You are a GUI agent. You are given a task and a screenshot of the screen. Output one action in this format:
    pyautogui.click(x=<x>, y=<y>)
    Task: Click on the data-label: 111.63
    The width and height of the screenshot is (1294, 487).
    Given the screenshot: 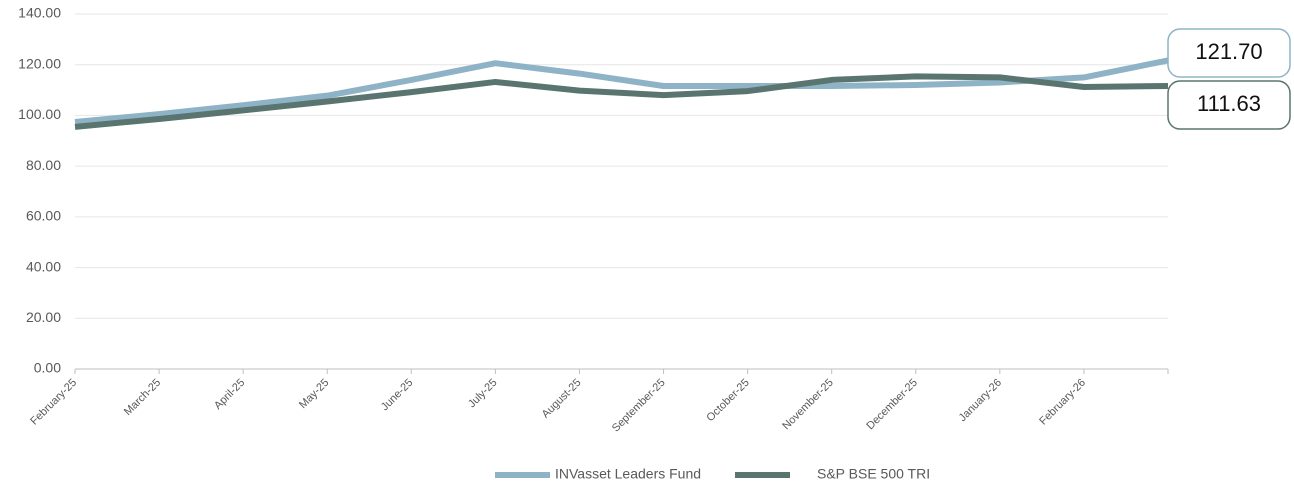 What is the action you would take?
    pyautogui.click(x=1229, y=103)
    